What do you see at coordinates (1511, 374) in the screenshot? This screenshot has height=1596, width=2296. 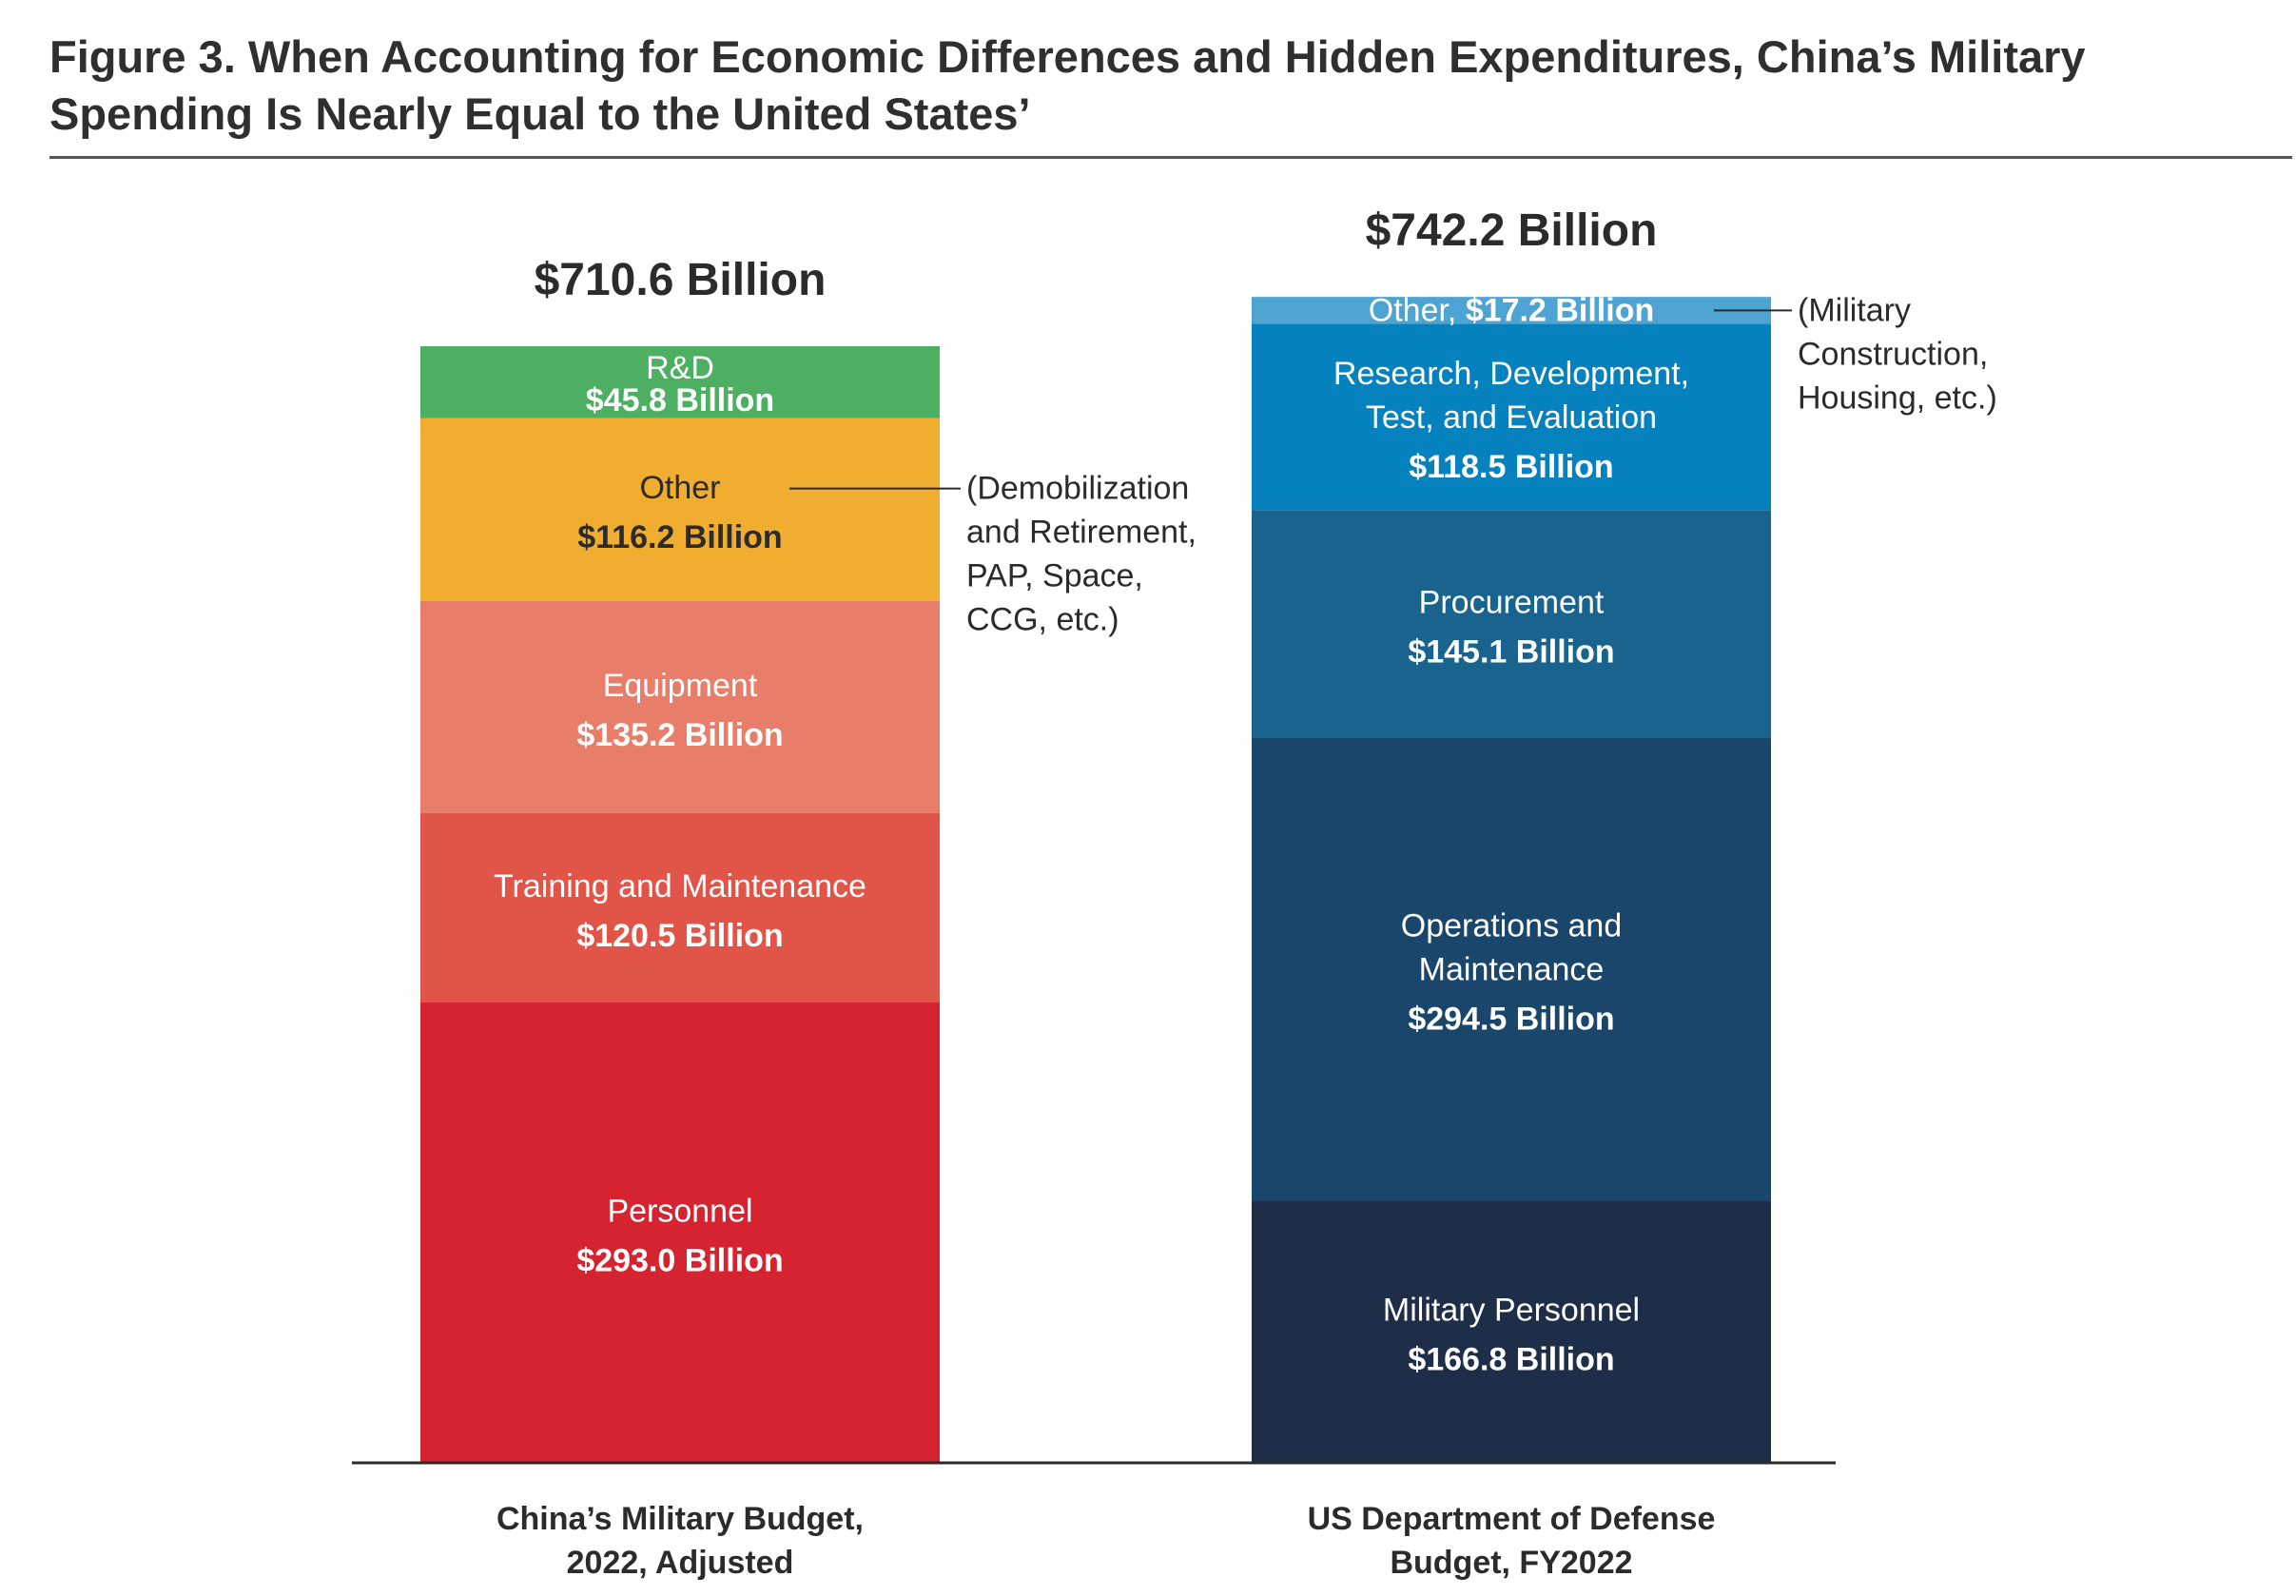 I see `segment-name: Research, Development,` at bounding box center [1511, 374].